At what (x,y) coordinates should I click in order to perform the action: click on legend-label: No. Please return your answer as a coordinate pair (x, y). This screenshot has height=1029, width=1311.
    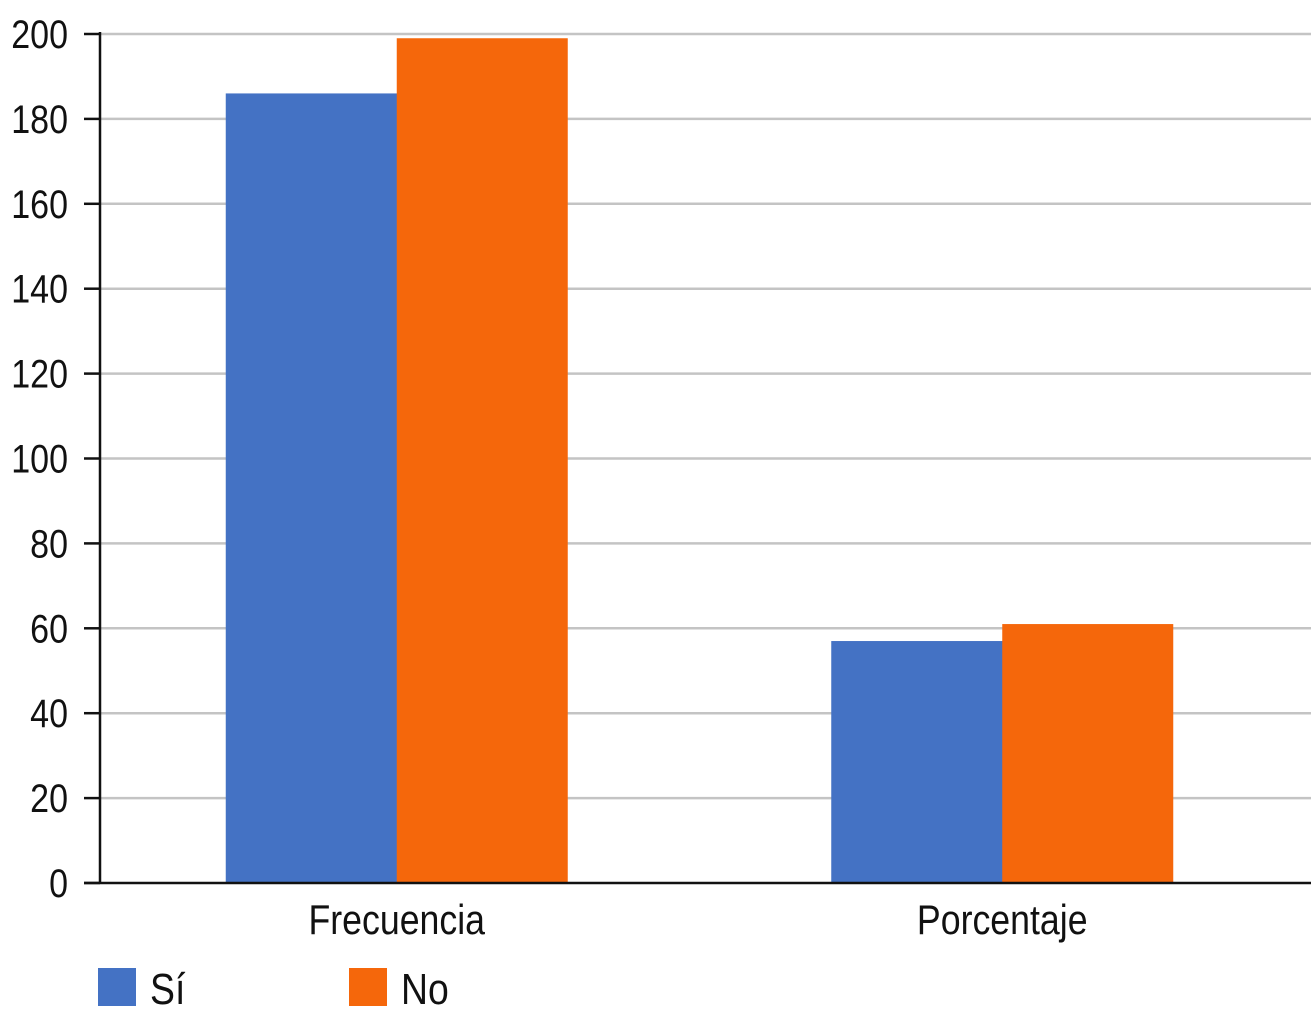
    Looking at the image, I should click on (425, 989).